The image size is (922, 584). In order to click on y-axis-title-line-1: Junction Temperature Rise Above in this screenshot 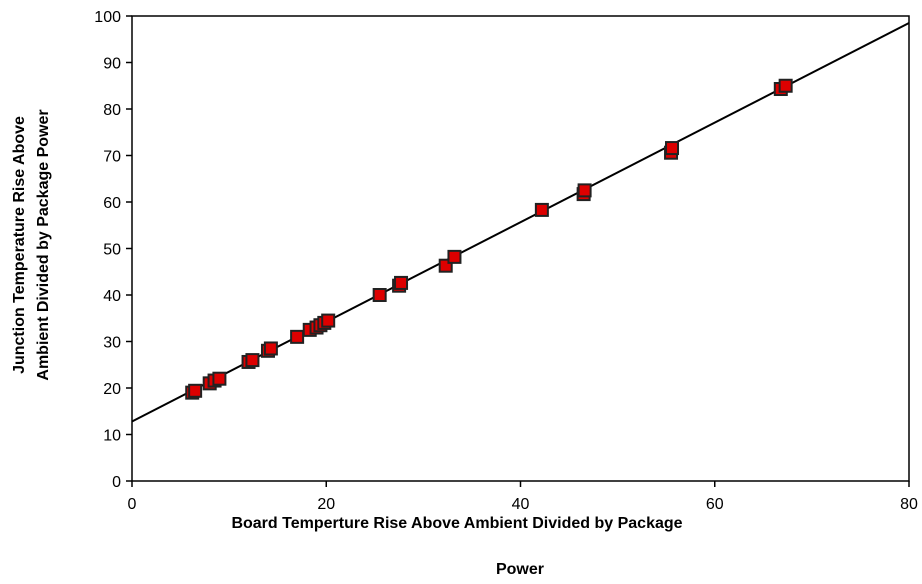, I will do `click(19, 245)`.